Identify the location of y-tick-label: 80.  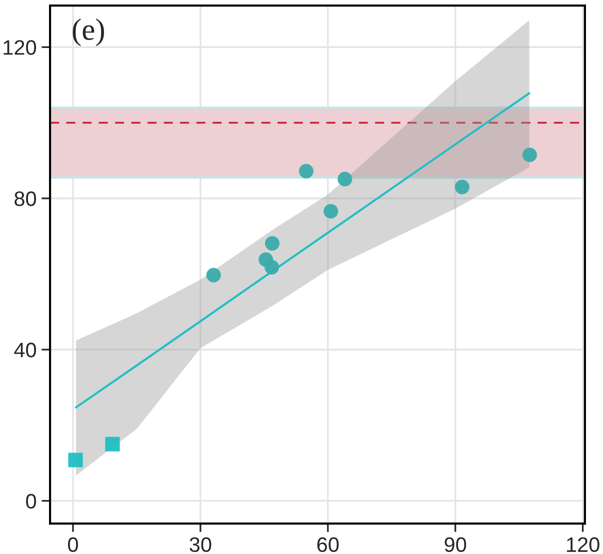
(25, 198).